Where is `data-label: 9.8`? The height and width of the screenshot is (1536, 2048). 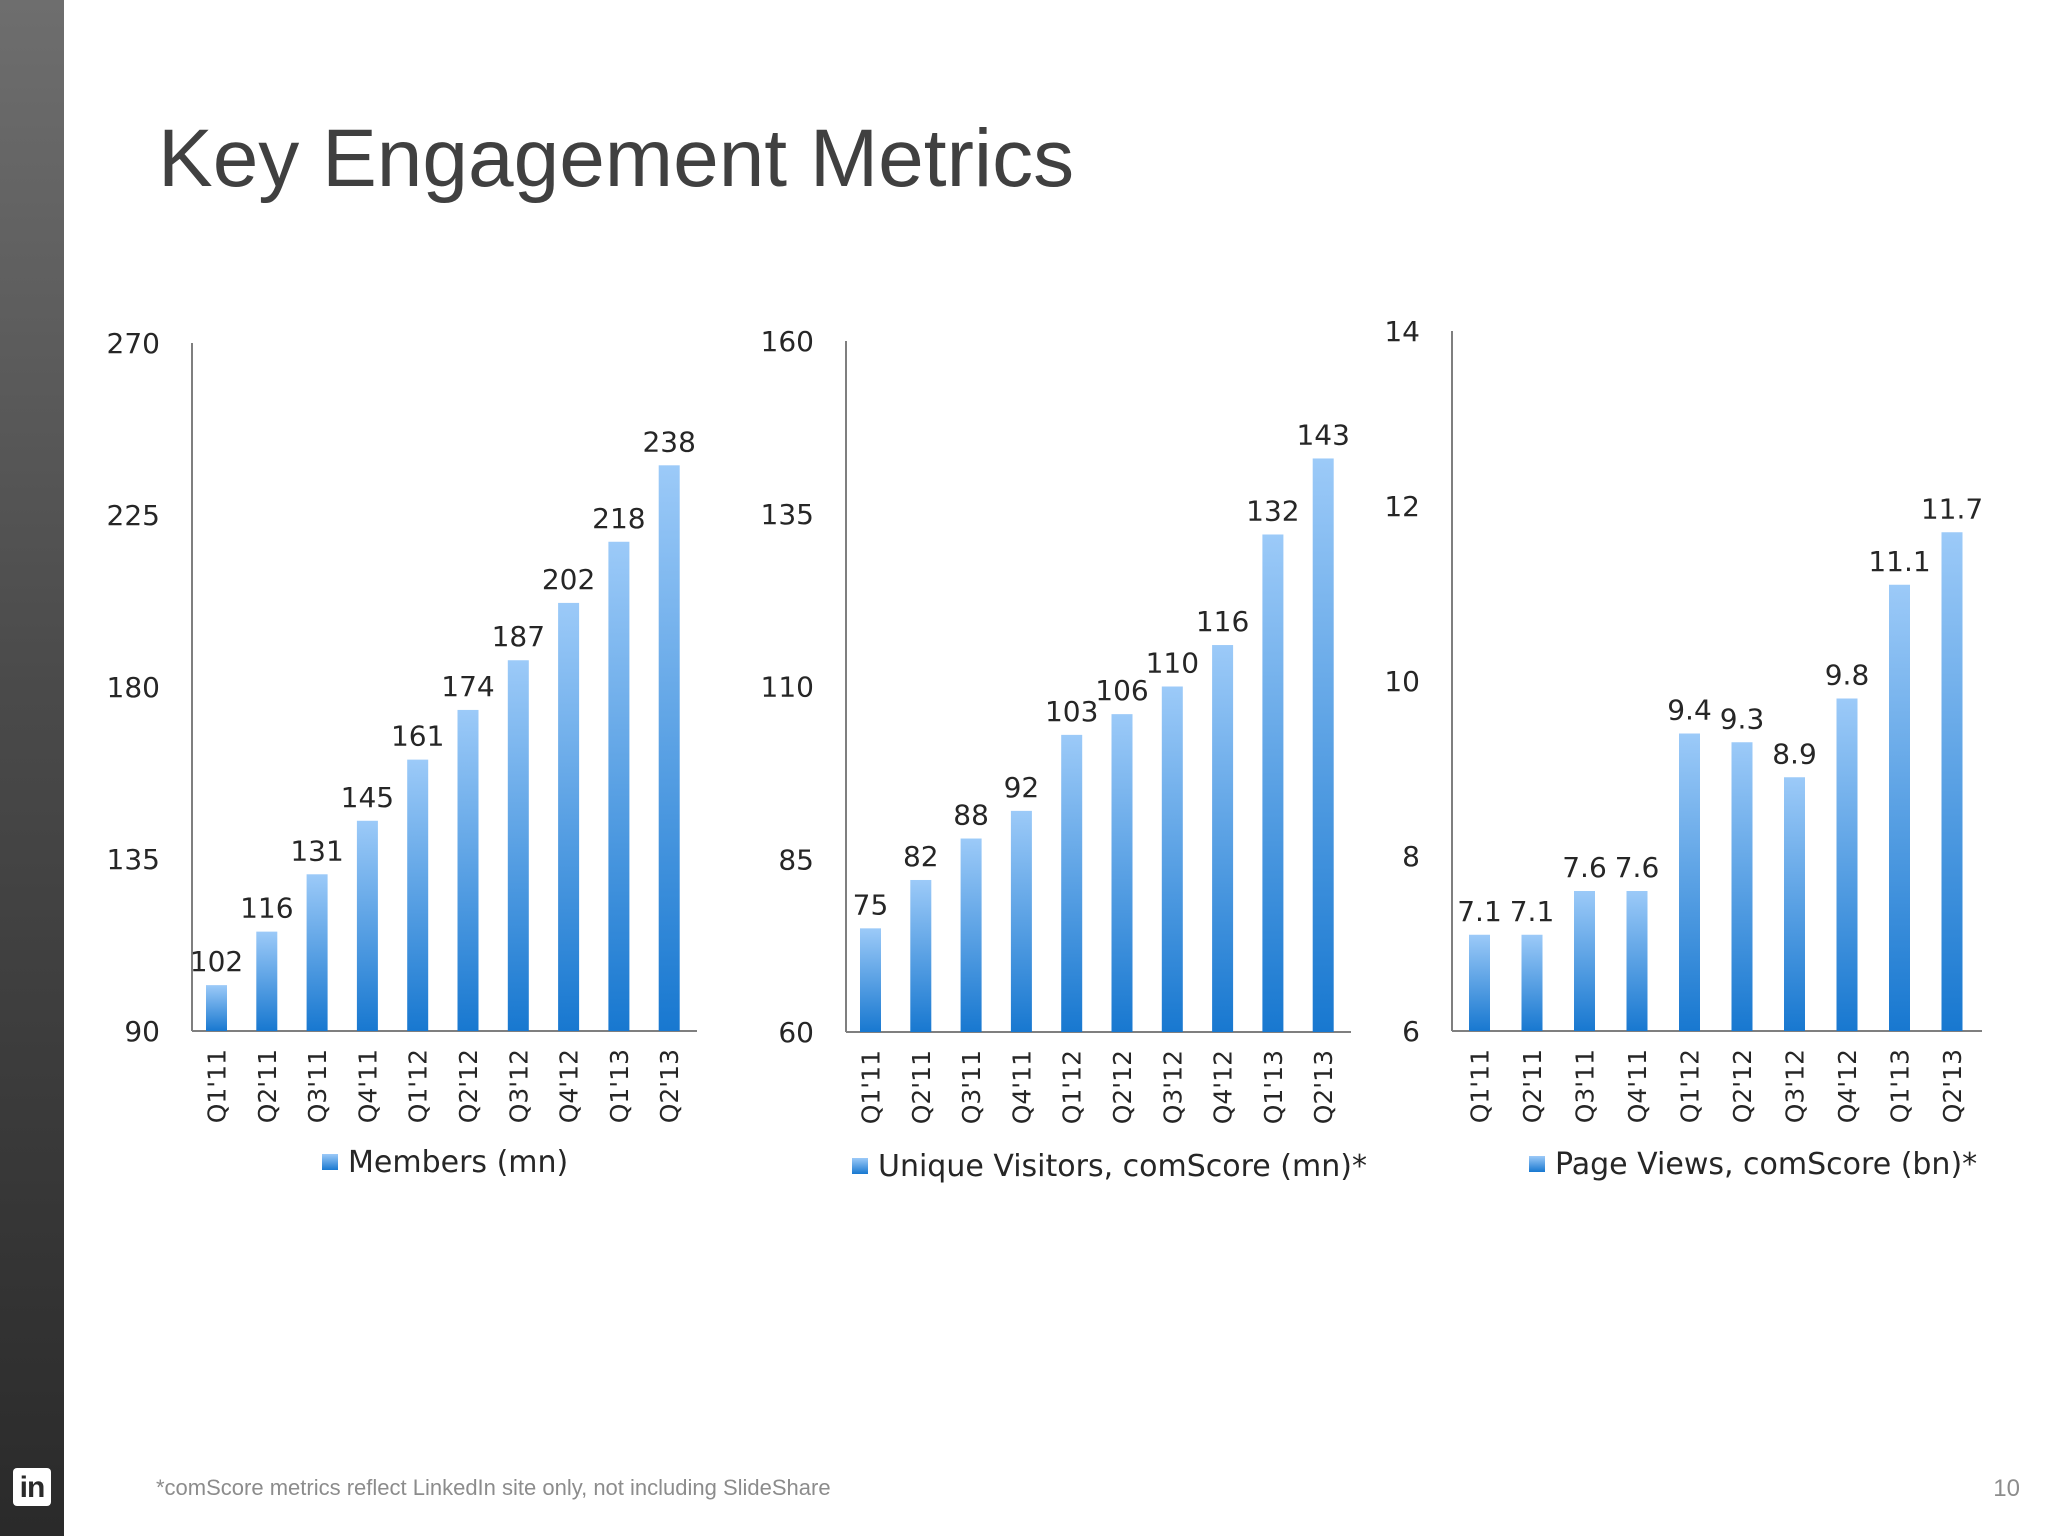
data-label: 9.8 is located at coordinates (1847, 675).